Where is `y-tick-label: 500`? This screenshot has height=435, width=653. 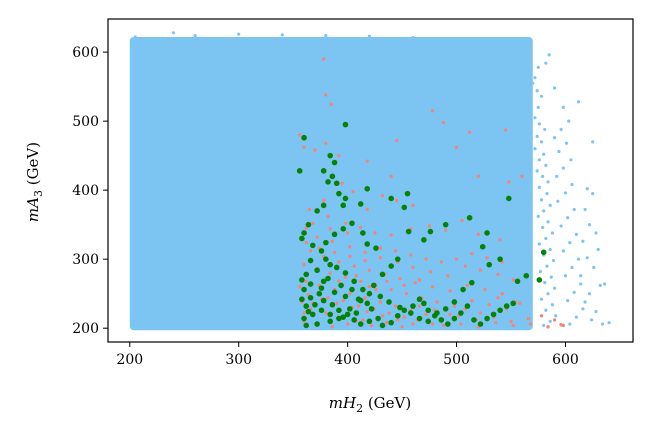
y-tick-label: 500 is located at coordinates (85, 122).